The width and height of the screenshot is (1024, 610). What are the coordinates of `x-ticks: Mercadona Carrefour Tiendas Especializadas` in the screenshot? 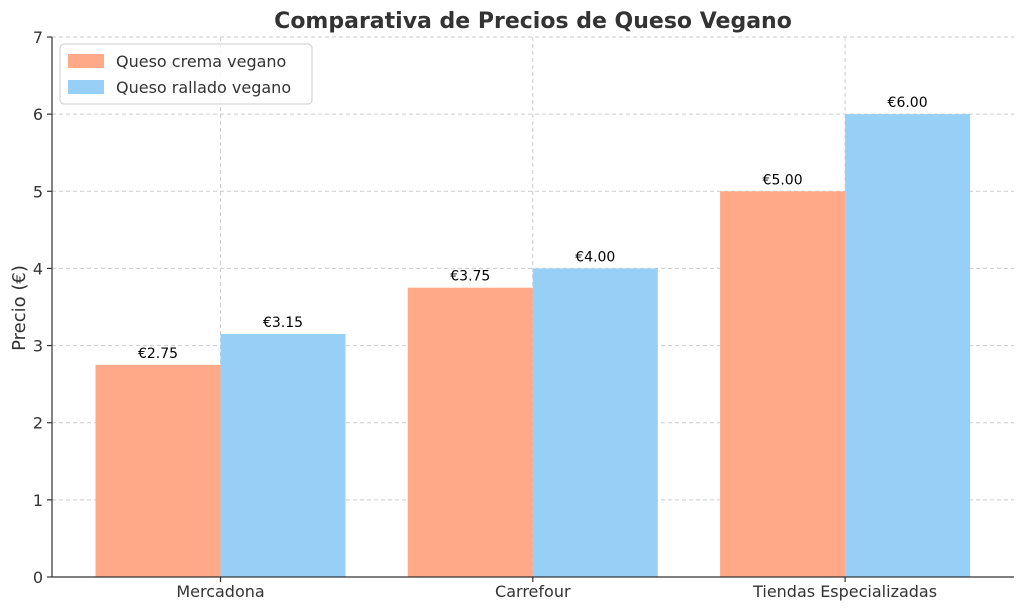 It's located at (556, 589).